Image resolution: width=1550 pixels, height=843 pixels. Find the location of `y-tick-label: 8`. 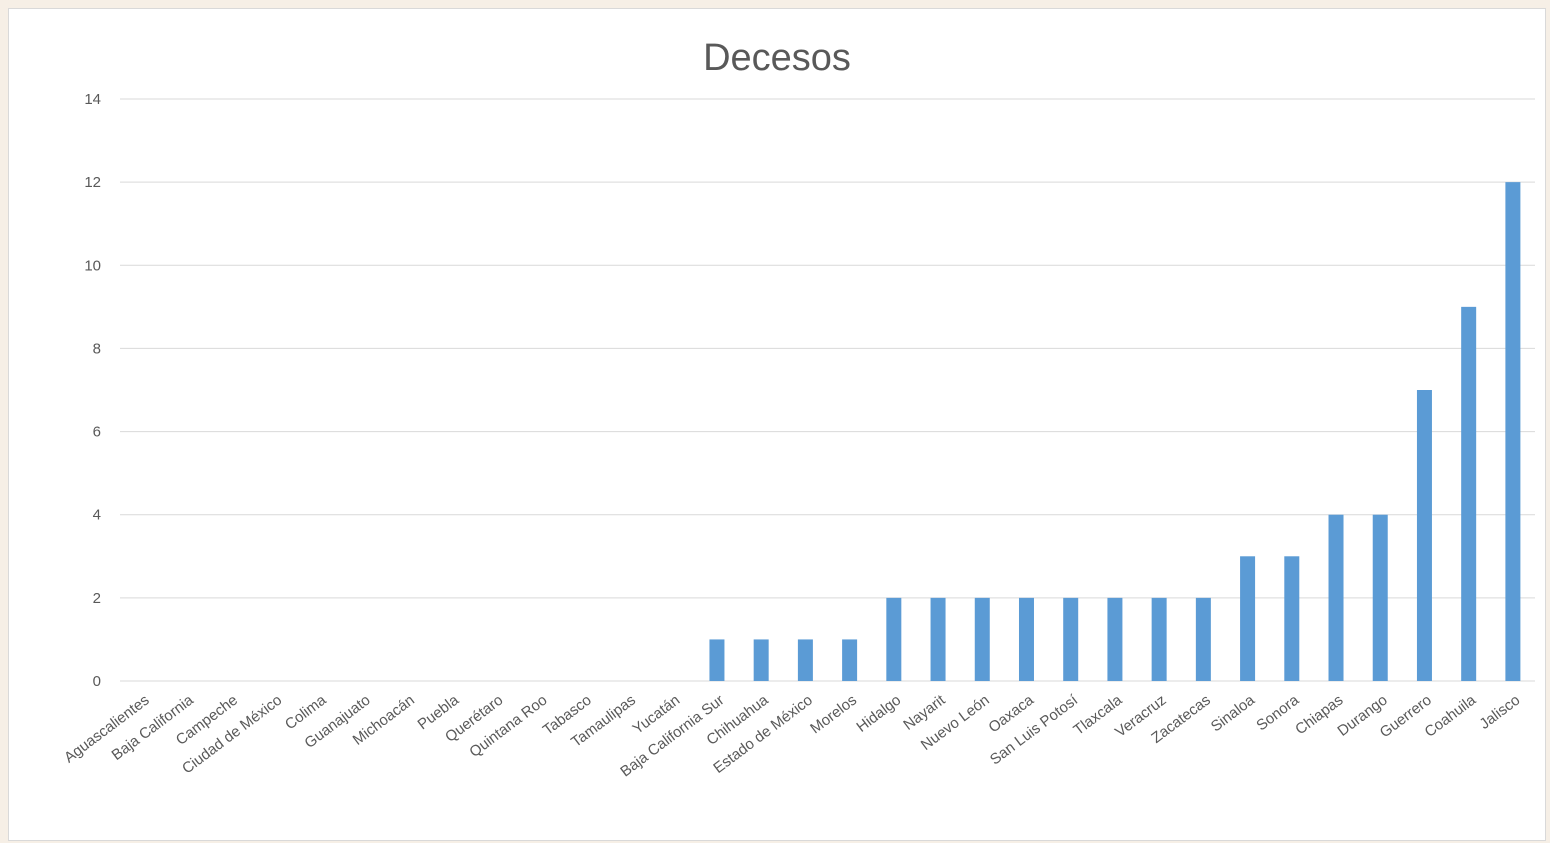

y-tick-label: 8 is located at coordinates (97, 348).